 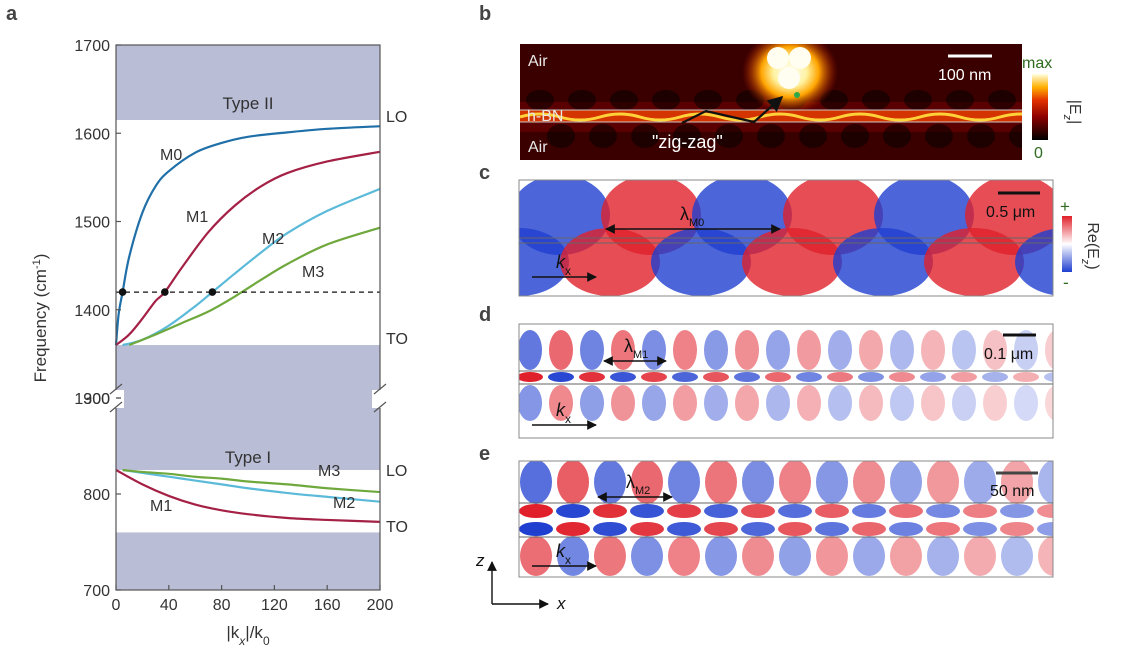 I want to click on series-line-lower-m1, so click(x=248, y=496).